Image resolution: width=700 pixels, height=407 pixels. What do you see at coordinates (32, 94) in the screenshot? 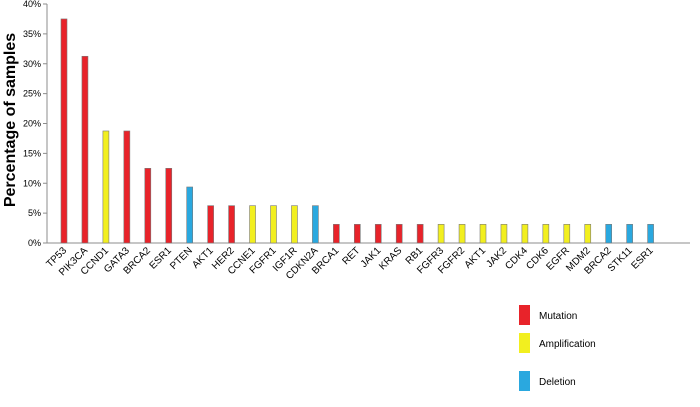
I see `y-tick-label: 25%` at bounding box center [32, 94].